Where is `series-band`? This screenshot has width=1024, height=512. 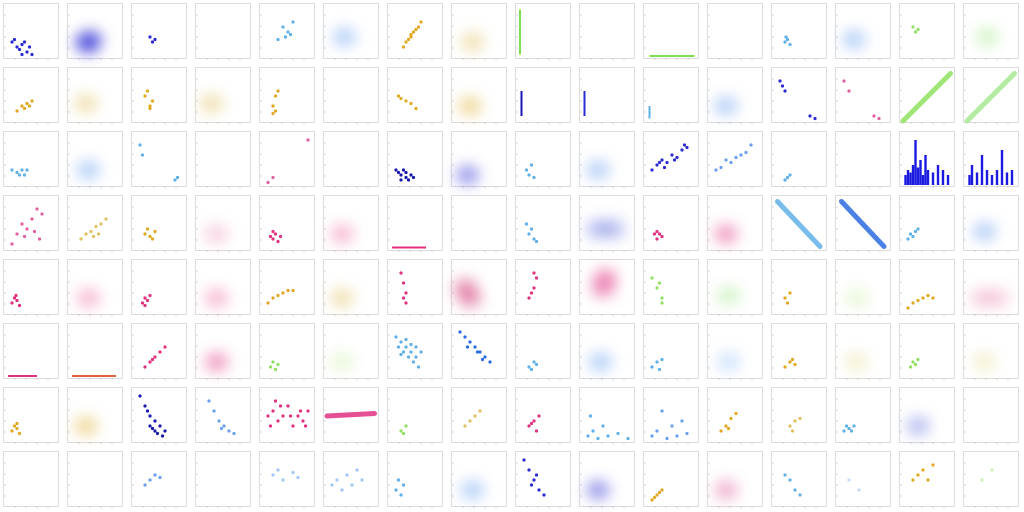
series-band is located at coordinates (926, 97).